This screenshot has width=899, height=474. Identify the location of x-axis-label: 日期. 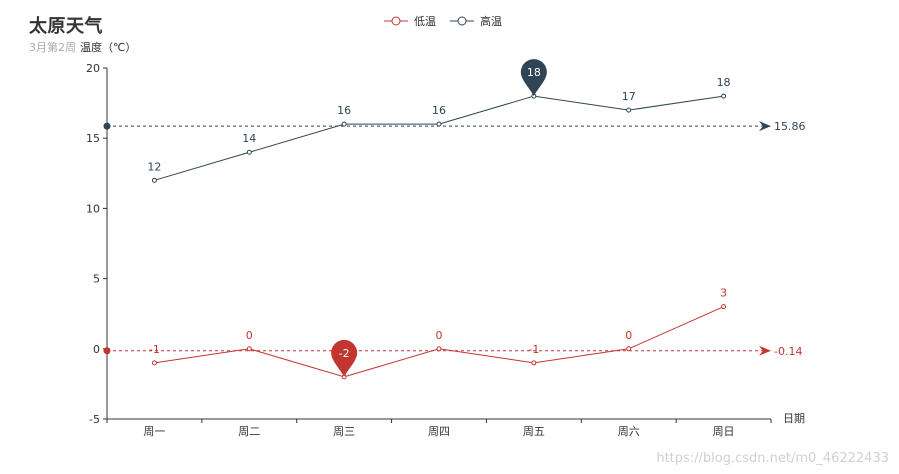
(794, 418).